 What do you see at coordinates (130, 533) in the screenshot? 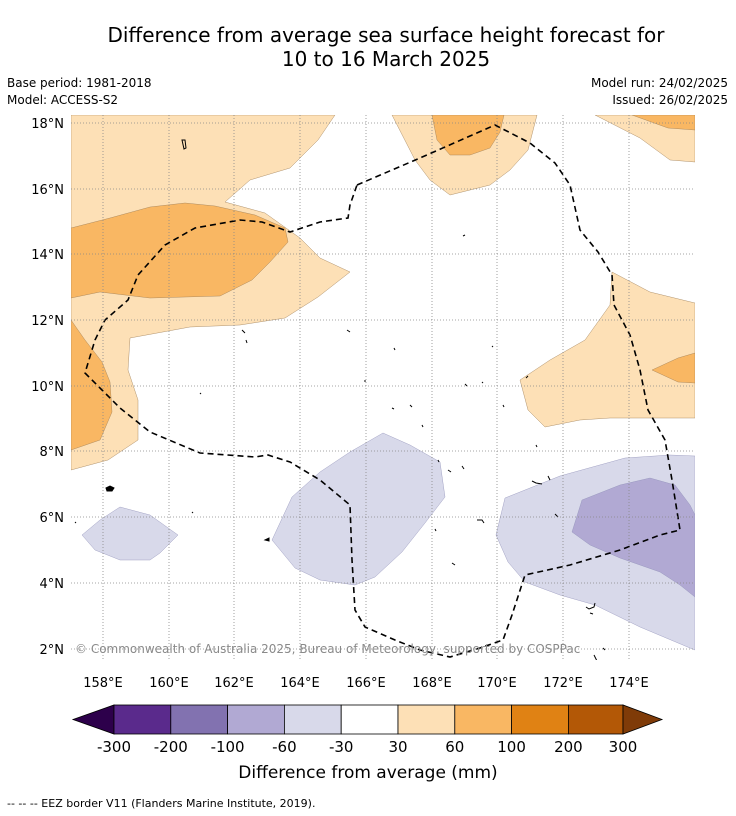
I see `anomaly-region-west-neg30` at bounding box center [130, 533].